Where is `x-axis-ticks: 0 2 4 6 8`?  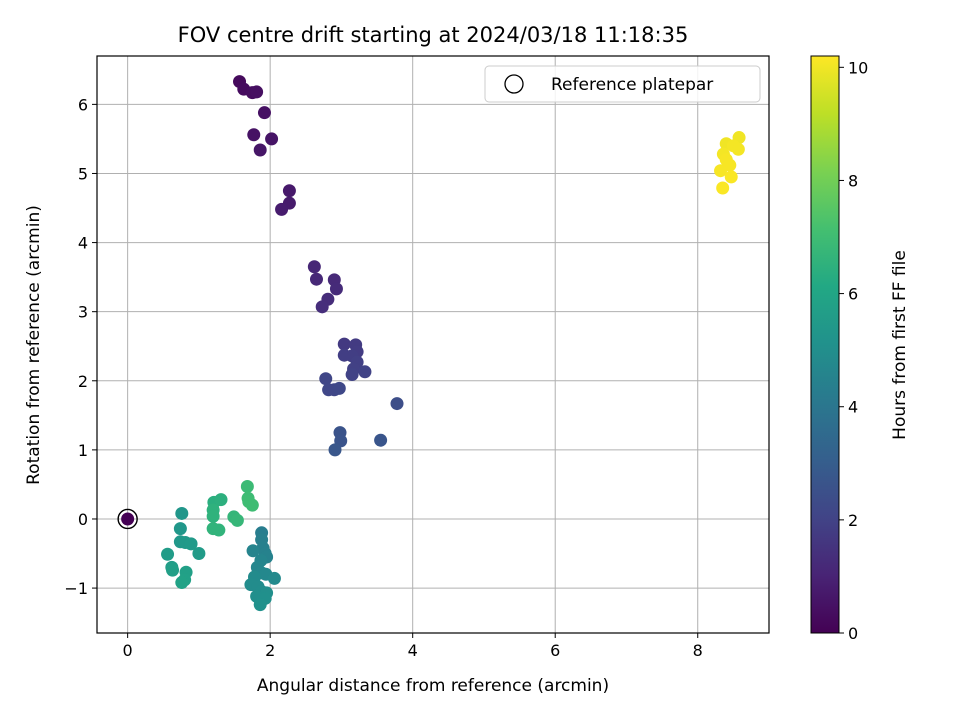 x-axis-ticks: 0 2 4 6 8 is located at coordinates (413, 646).